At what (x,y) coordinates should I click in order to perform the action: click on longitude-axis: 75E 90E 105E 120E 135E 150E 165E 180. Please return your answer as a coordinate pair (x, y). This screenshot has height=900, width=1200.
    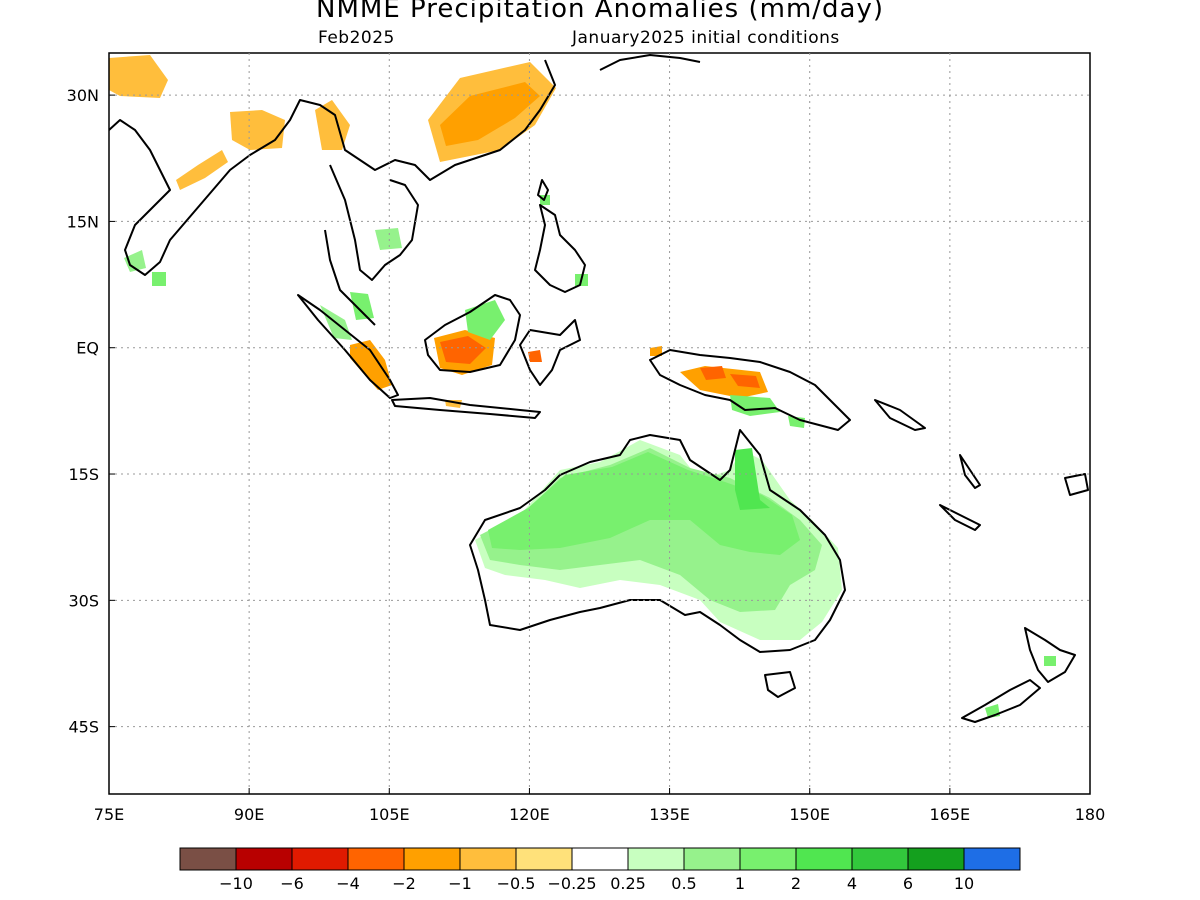
    Looking at the image, I should click on (600, 806).